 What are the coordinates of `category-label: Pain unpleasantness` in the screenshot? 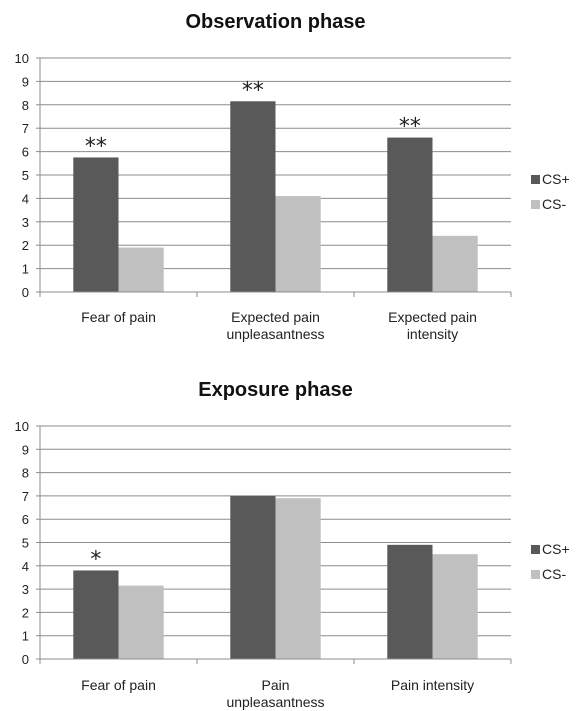 It's located at (275, 693).